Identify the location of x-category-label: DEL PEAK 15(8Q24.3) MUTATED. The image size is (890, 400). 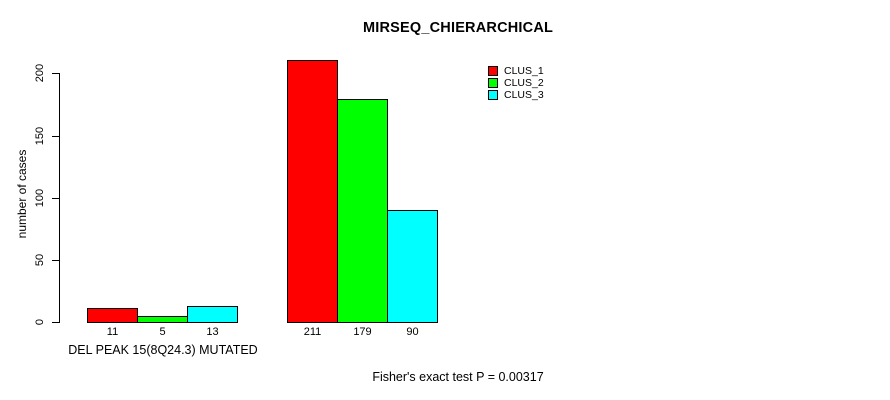
(163, 350).